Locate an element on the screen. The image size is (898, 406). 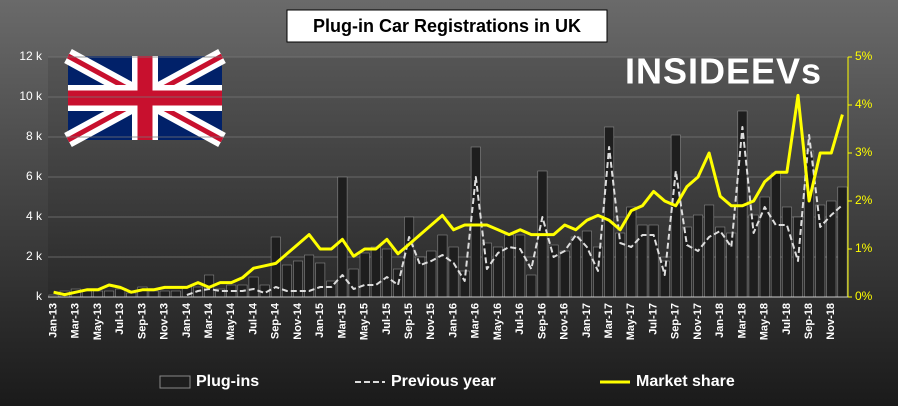
x-tick-label: Jul-14 is located at coordinates (253, 318).